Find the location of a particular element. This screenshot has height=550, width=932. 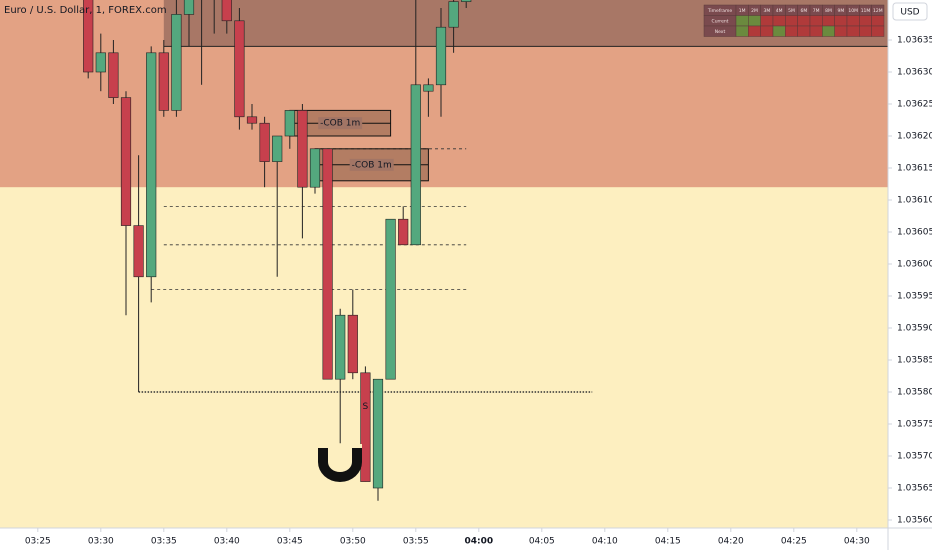

table-header: 12M is located at coordinates (878, 11).